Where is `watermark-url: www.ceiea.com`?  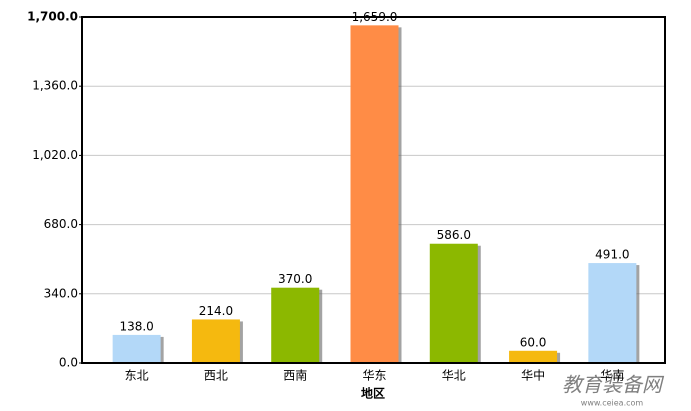 watermark-url: www.ceiea.com is located at coordinates (612, 403).